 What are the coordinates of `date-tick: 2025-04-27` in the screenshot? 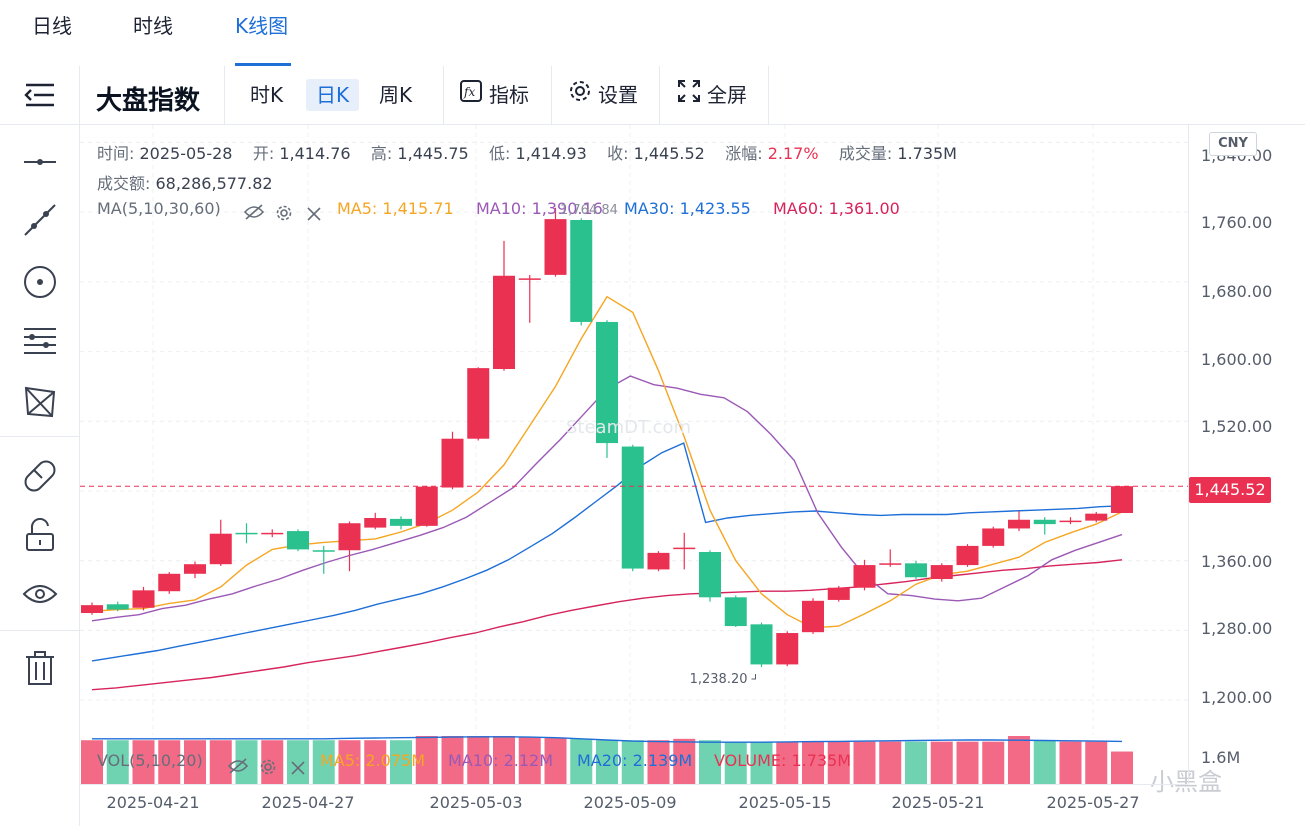 It's located at (308, 802).